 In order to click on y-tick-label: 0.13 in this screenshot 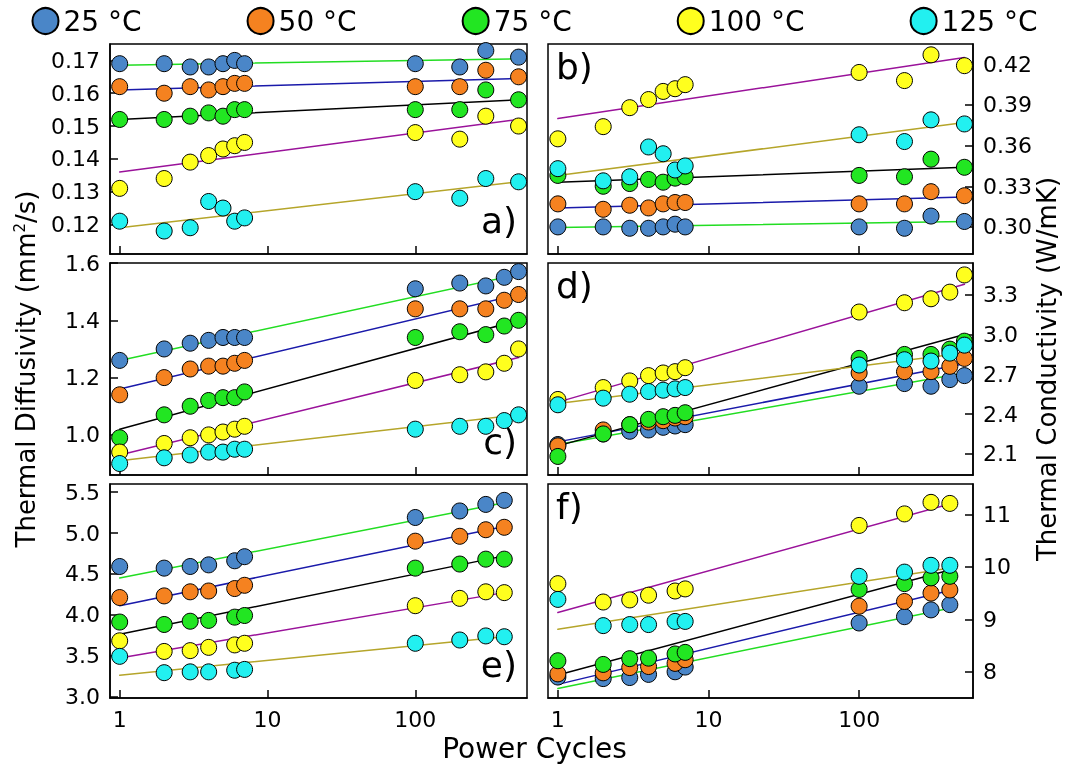, I will do `click(75, 192)`.